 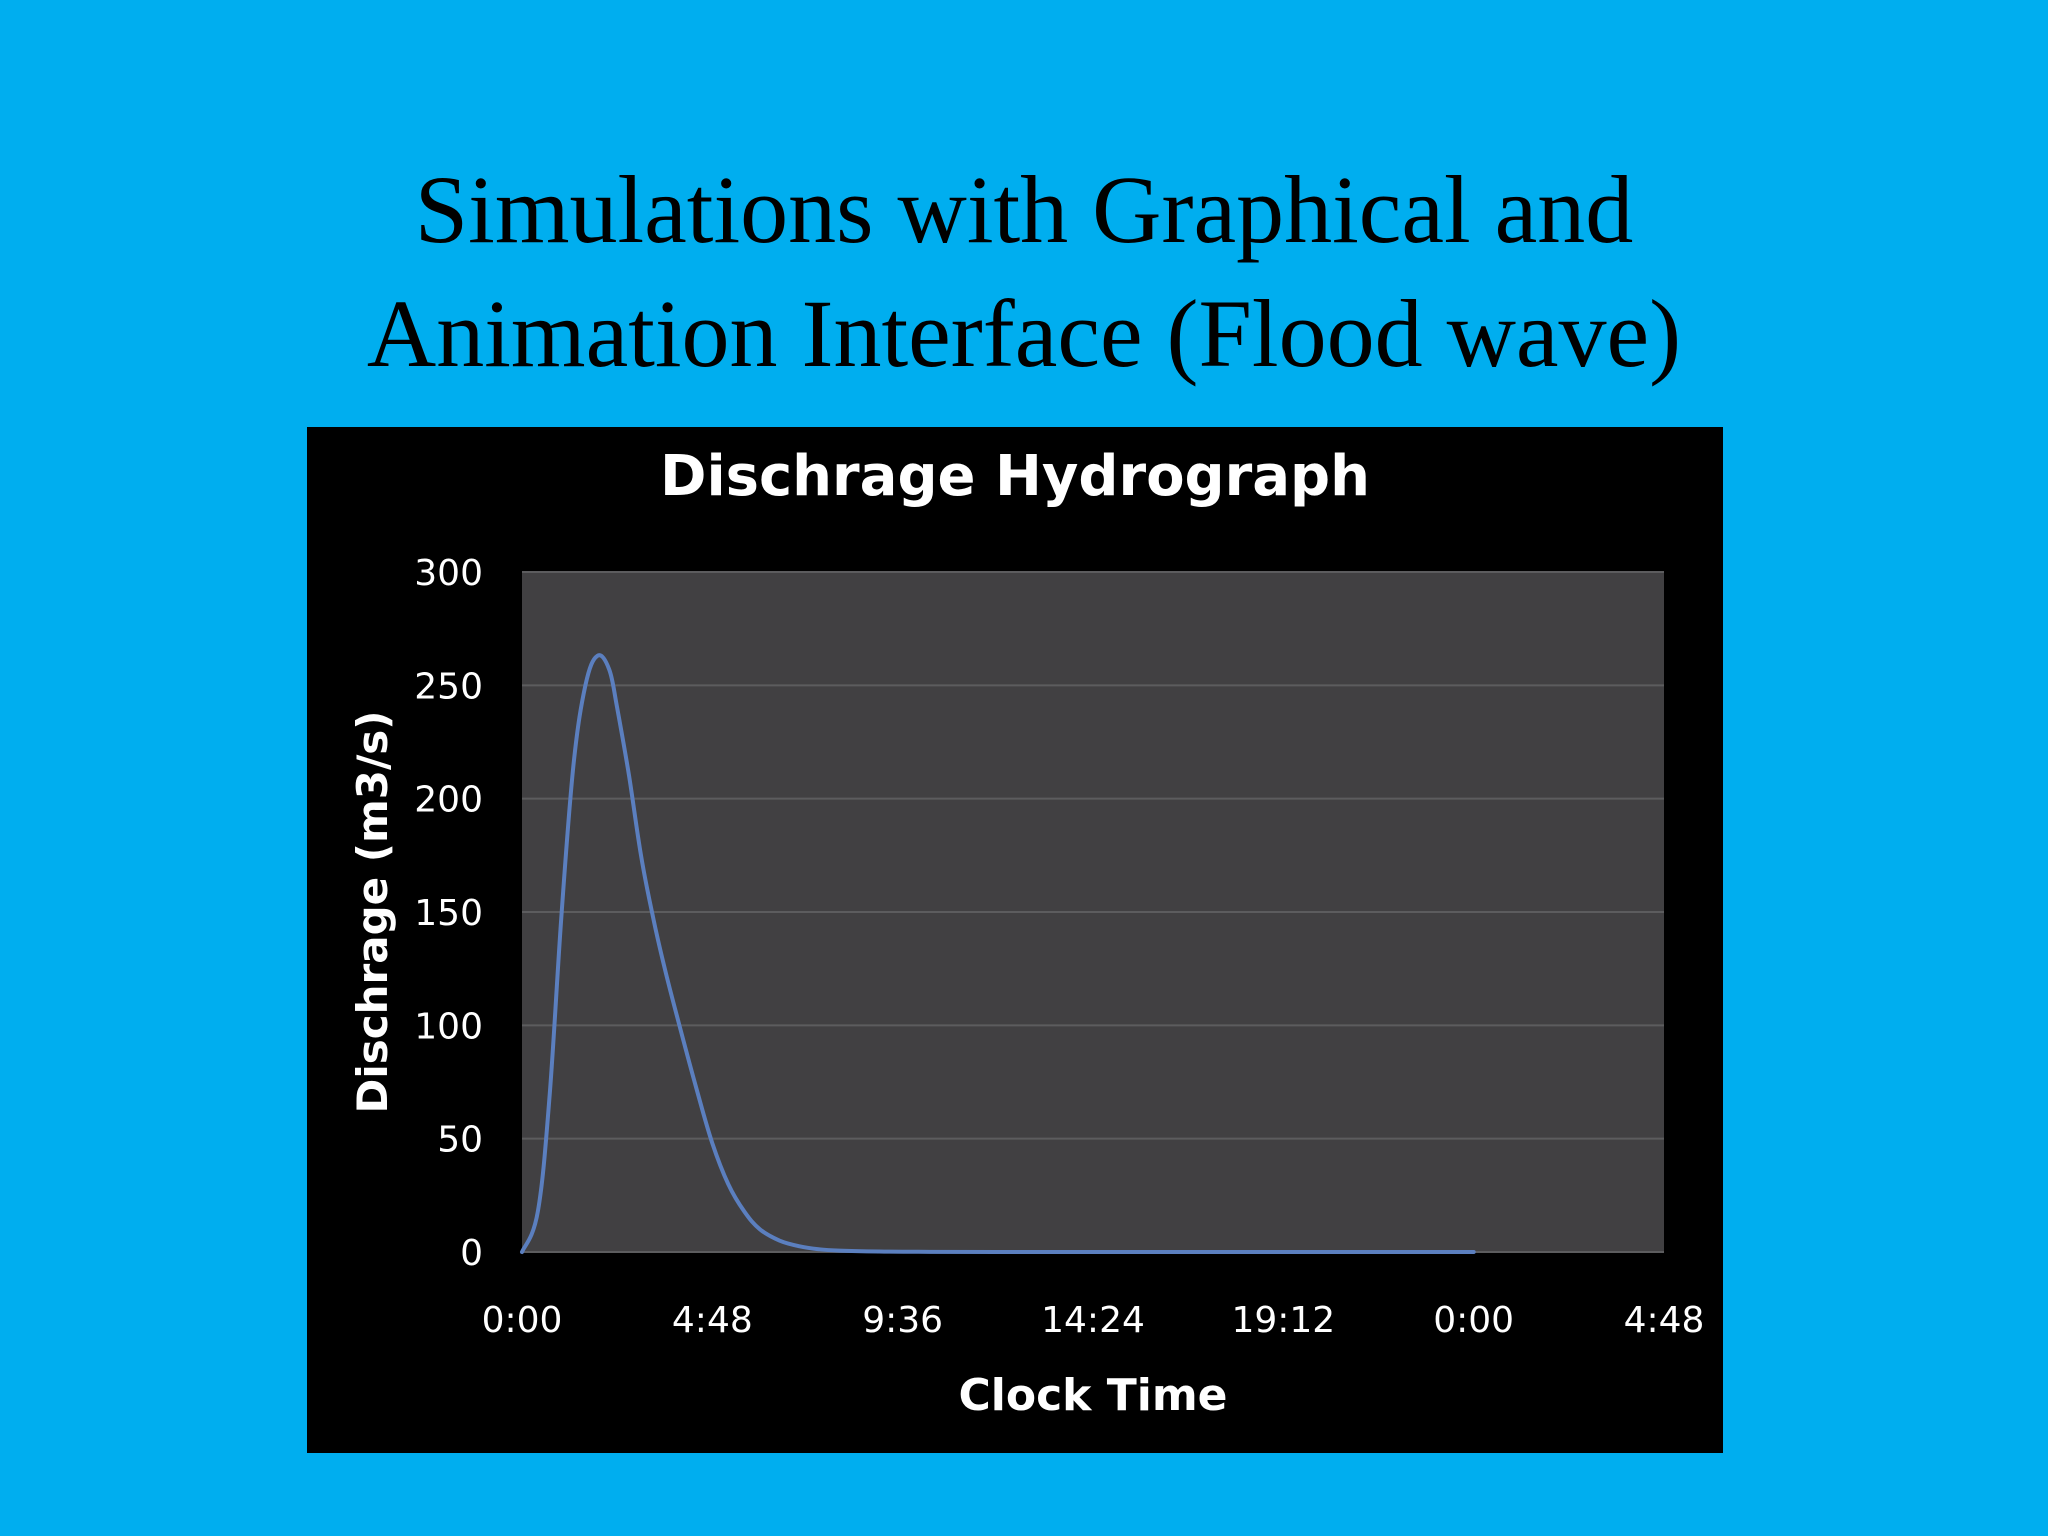 I want to click on y-tick-label: 250, so click(x=448, y=686).